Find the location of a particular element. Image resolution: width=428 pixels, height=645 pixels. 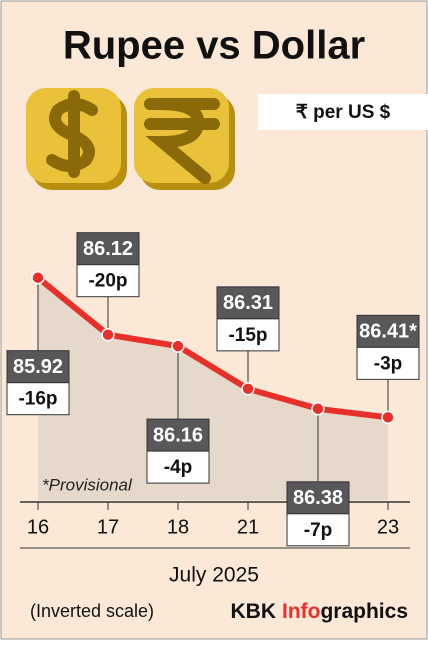

change-label: -15p is located at coordinates (247, 335).